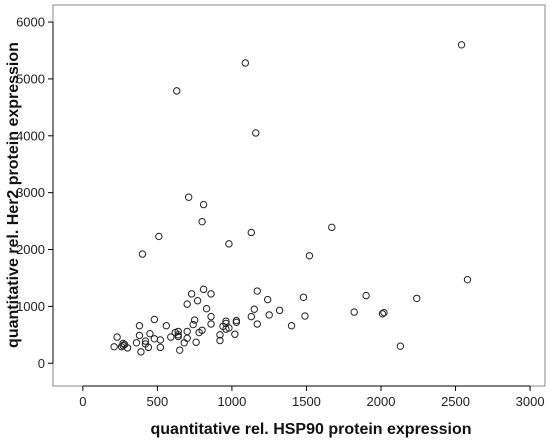 Image resolution: width=550 pixels, height=442 pixels. I want to click on x-tick-label: 2500, so click(455, 401).